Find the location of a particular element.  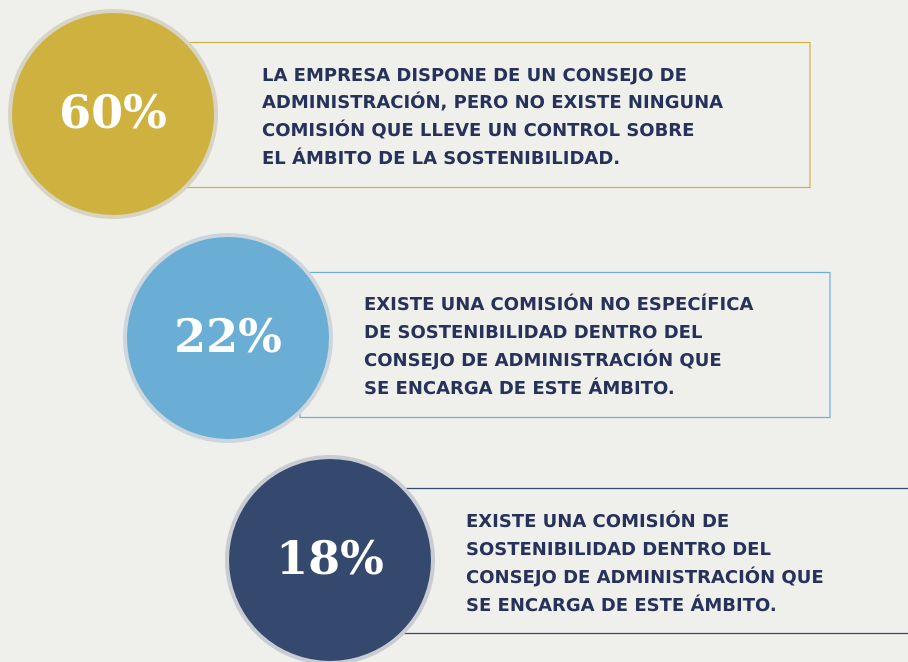

percent: 22% is located at coordinates (228, 336).